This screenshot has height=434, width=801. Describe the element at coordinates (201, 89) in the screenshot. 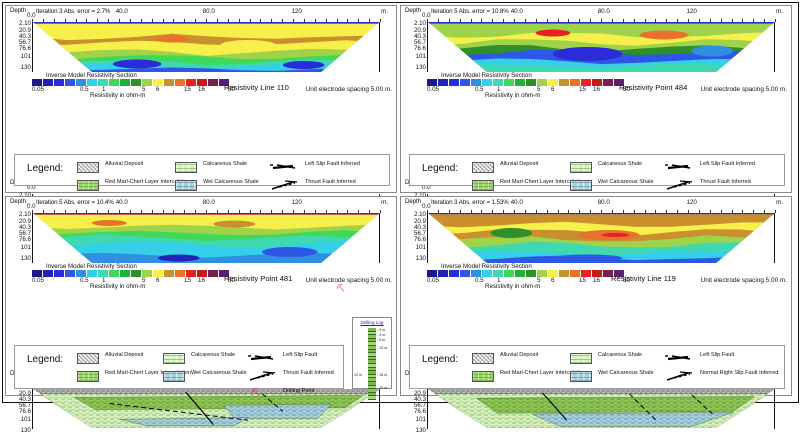

I see `colorbar-tick: 16` at that location.